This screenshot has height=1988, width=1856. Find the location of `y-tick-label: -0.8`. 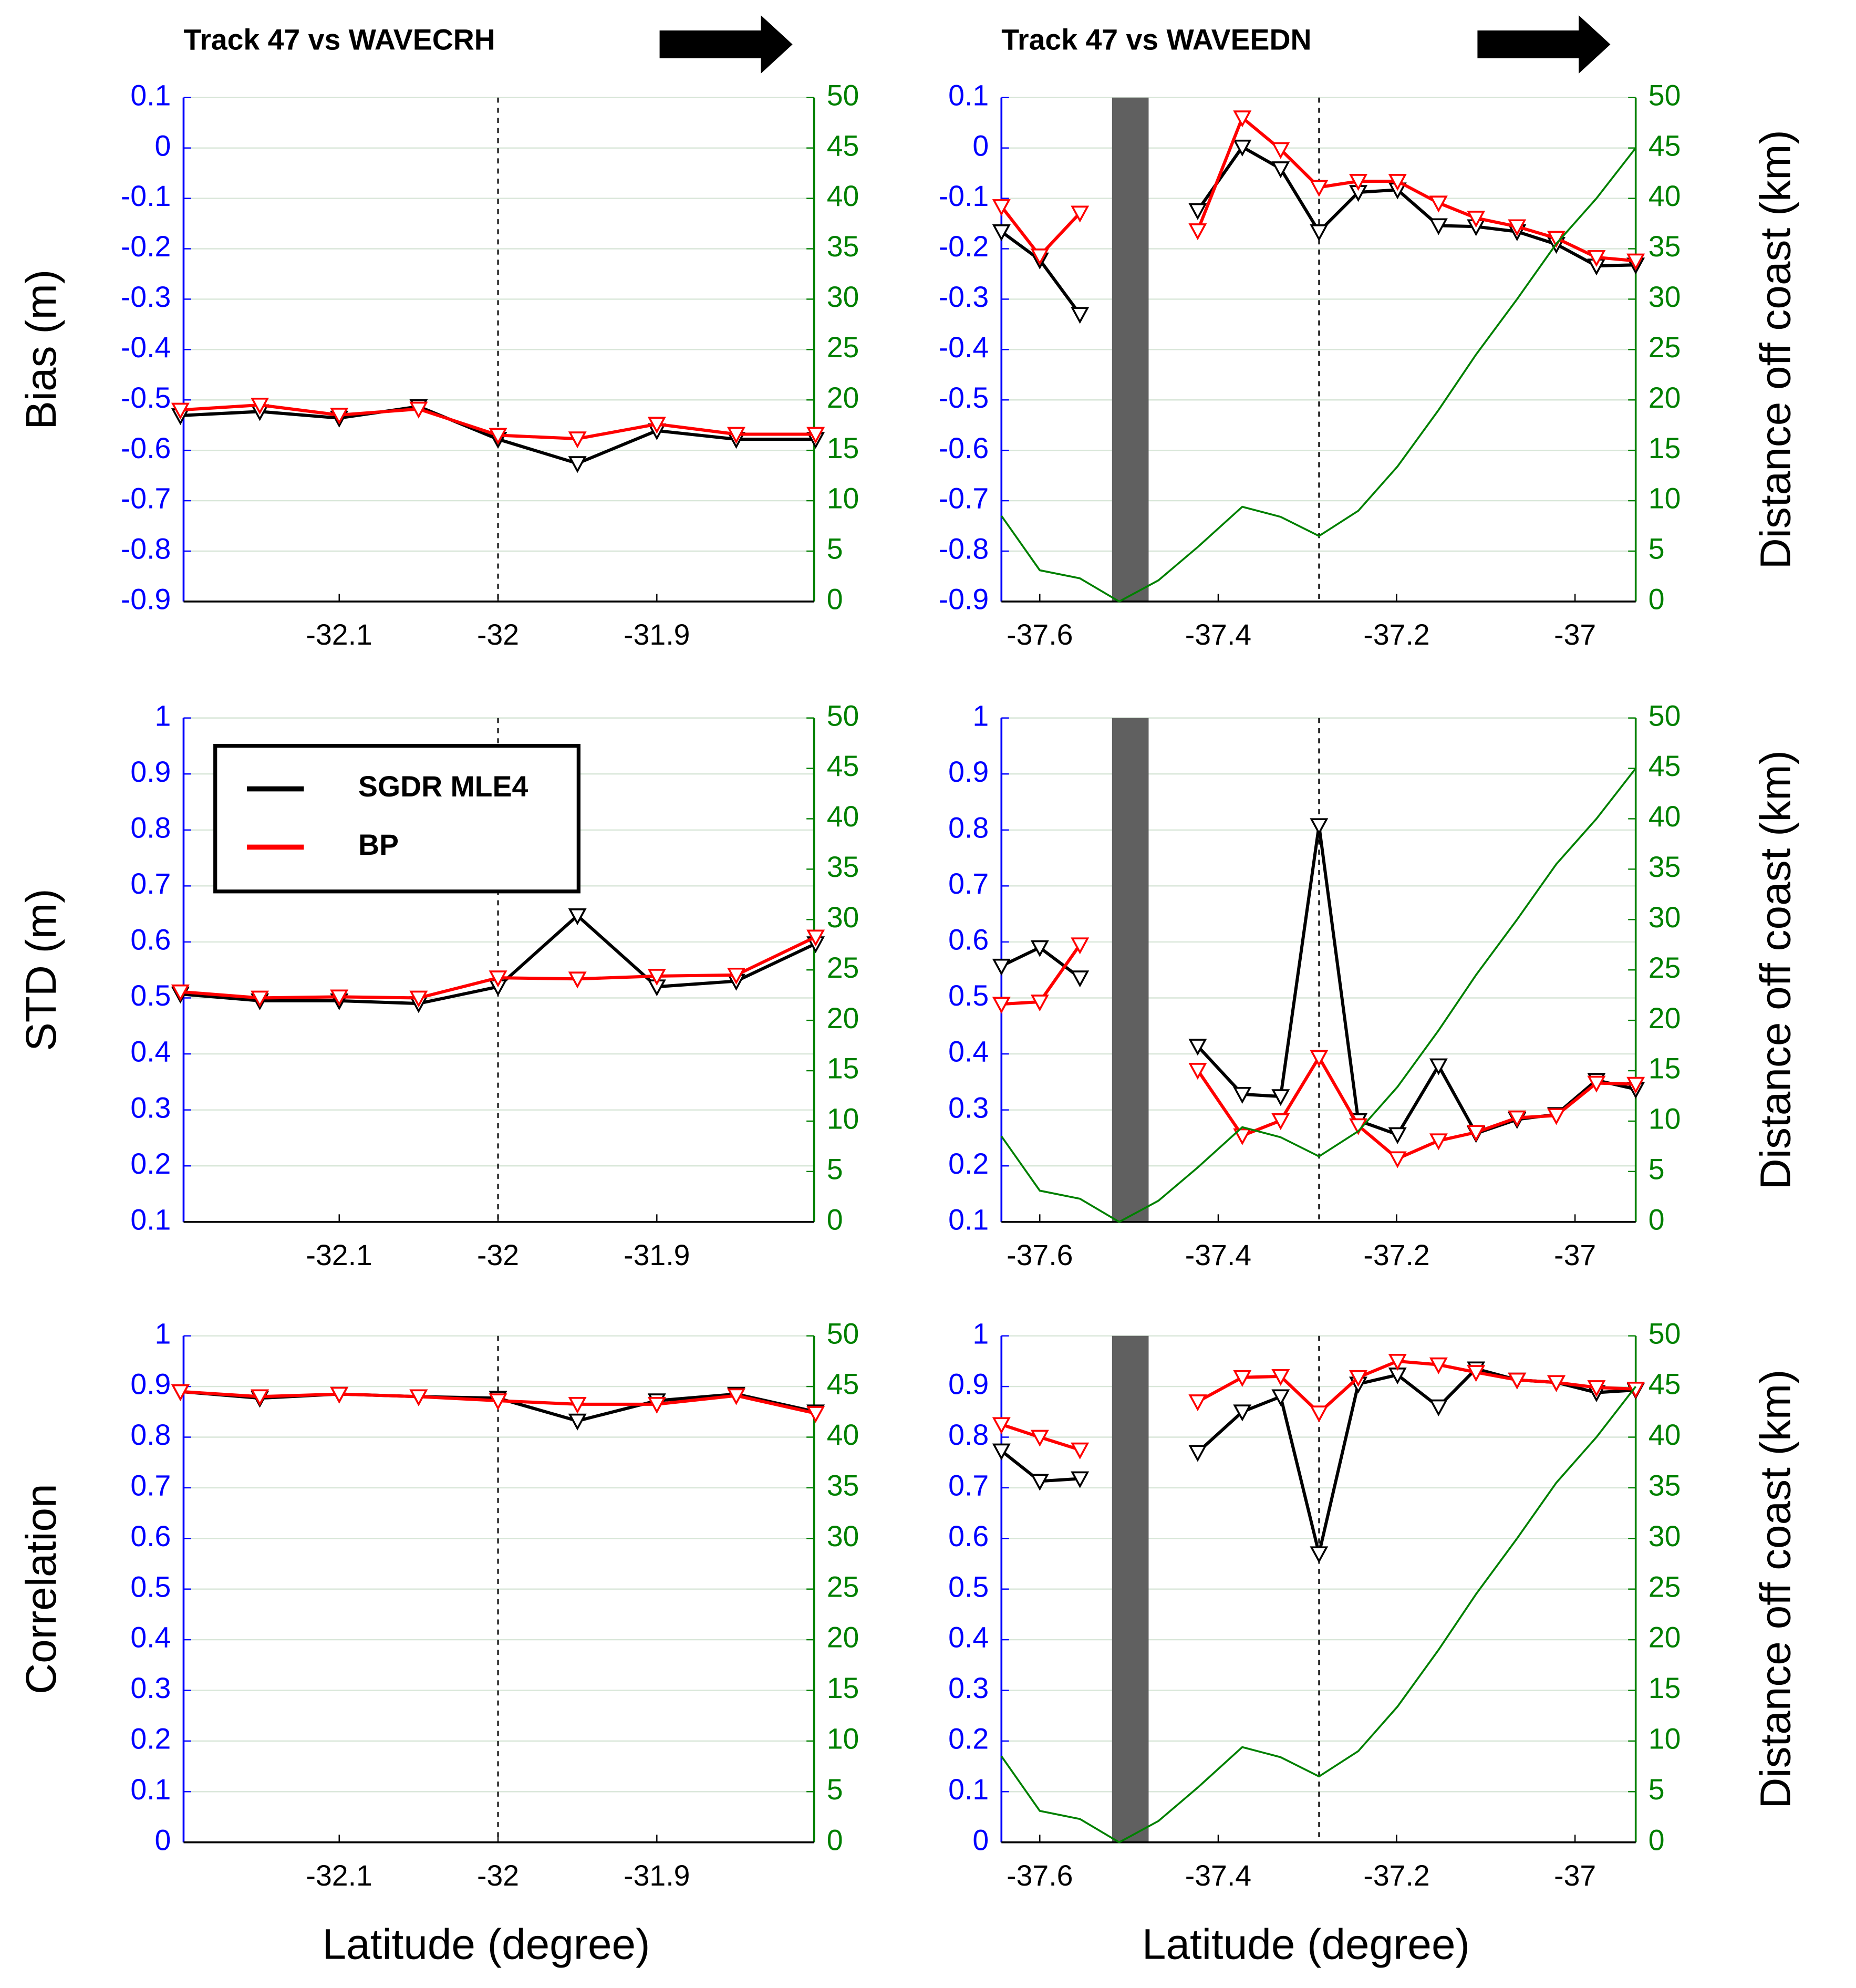

y-tick-label: -0.8 is located at coordinates (964, 549).